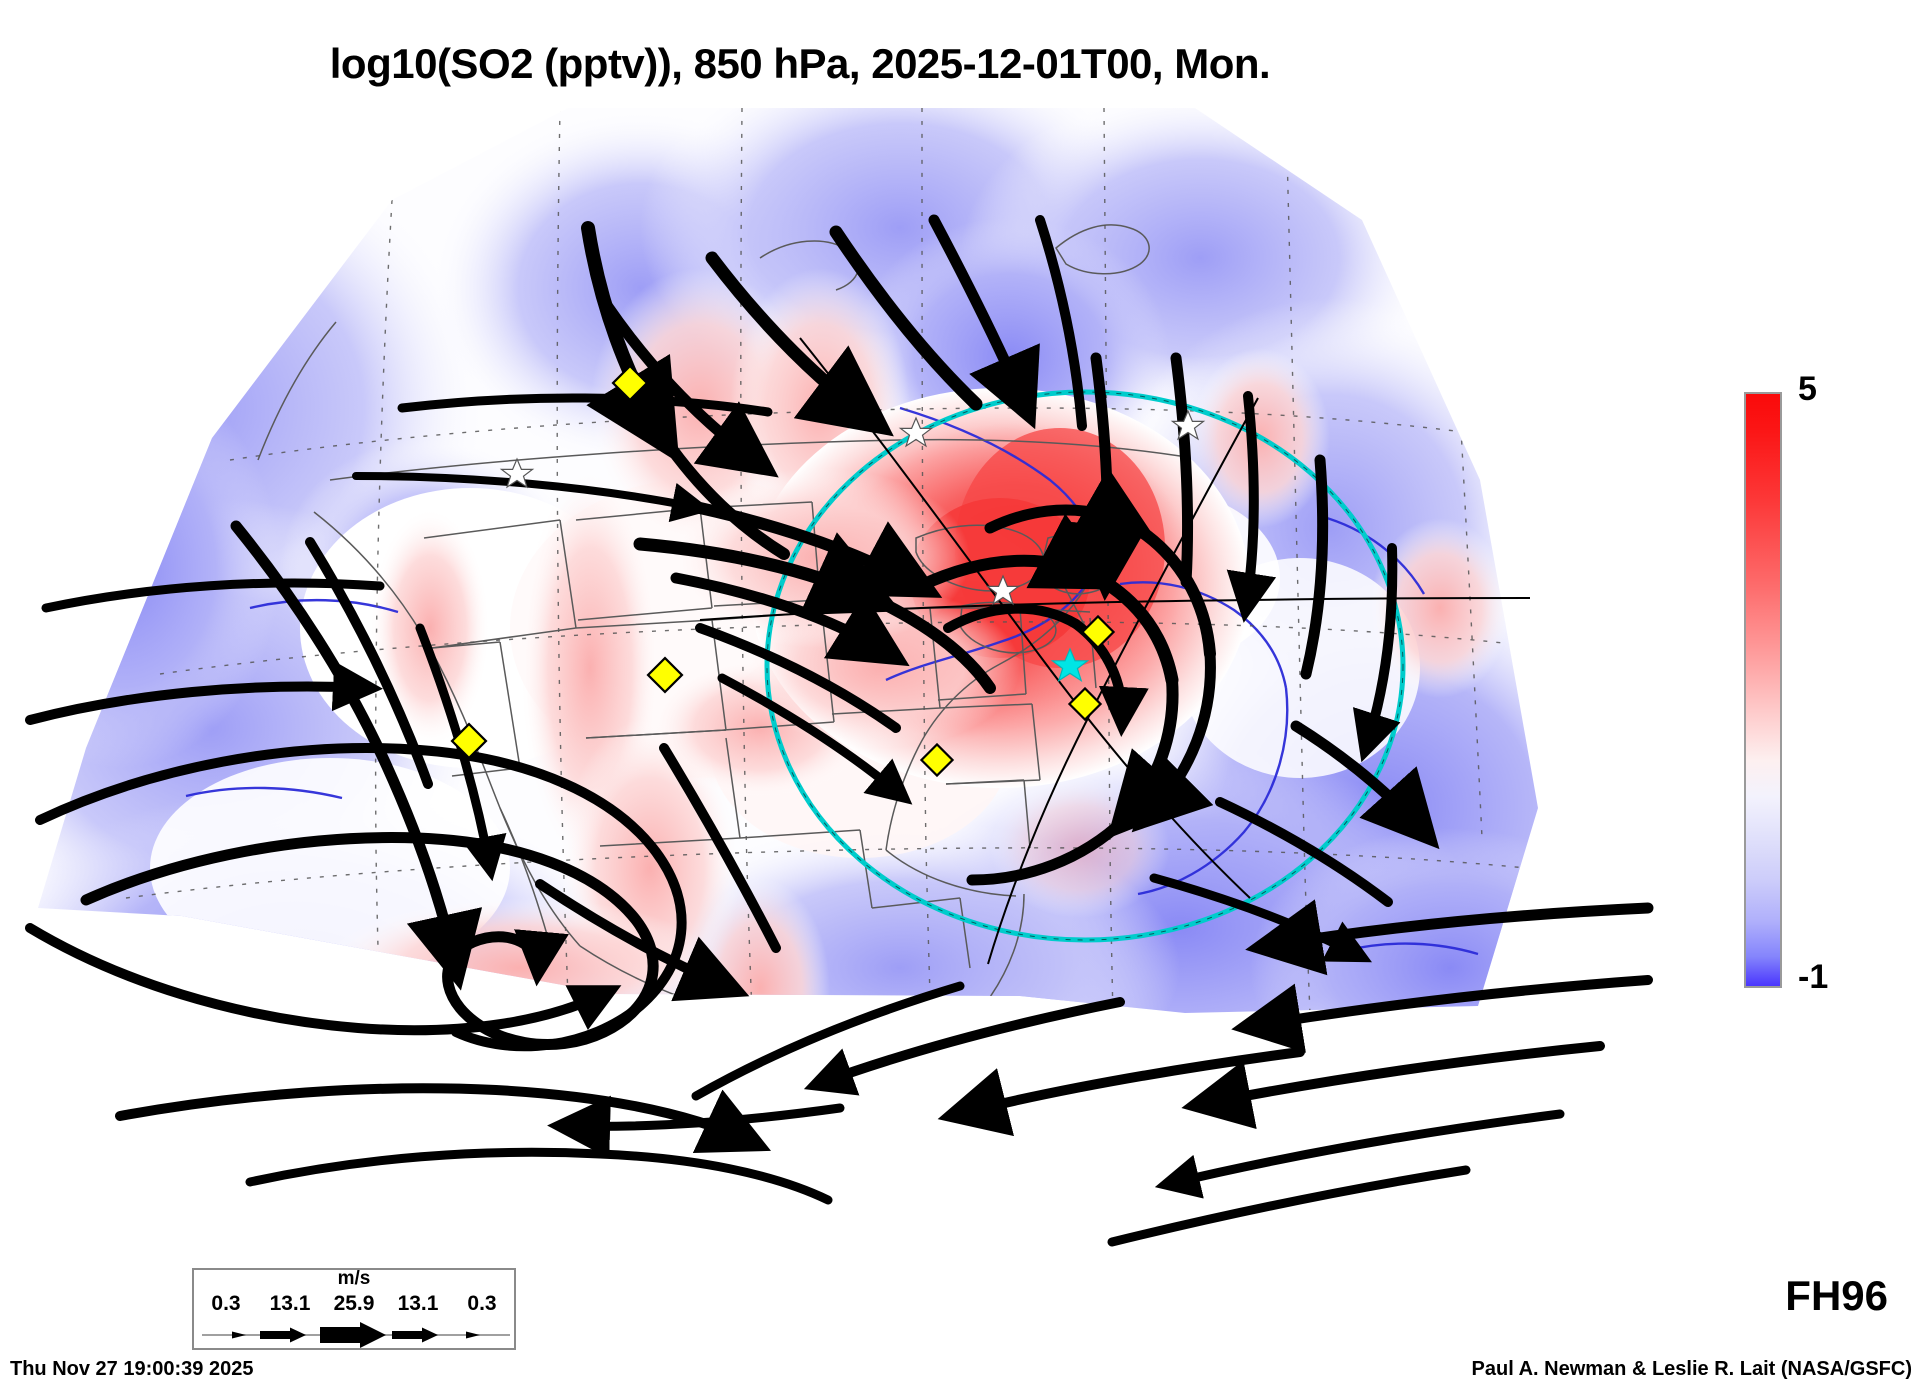  Describe the element at coordinates (290, 1303) in the screenshot. I see `wind-tick-2: 13.1` at that location.